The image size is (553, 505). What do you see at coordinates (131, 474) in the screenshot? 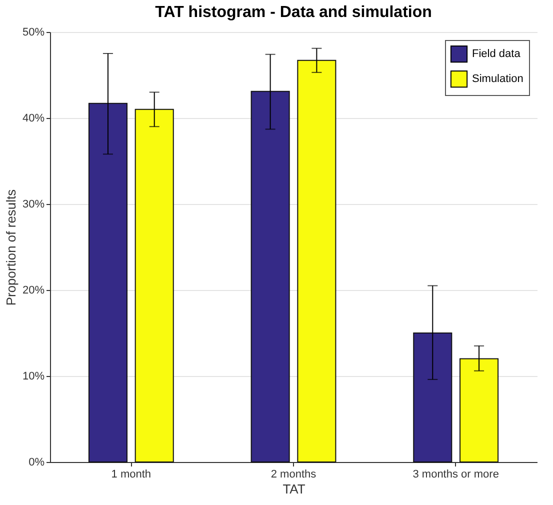
I see `x-tick-label: 1 month` at bounding box center [131, 474].